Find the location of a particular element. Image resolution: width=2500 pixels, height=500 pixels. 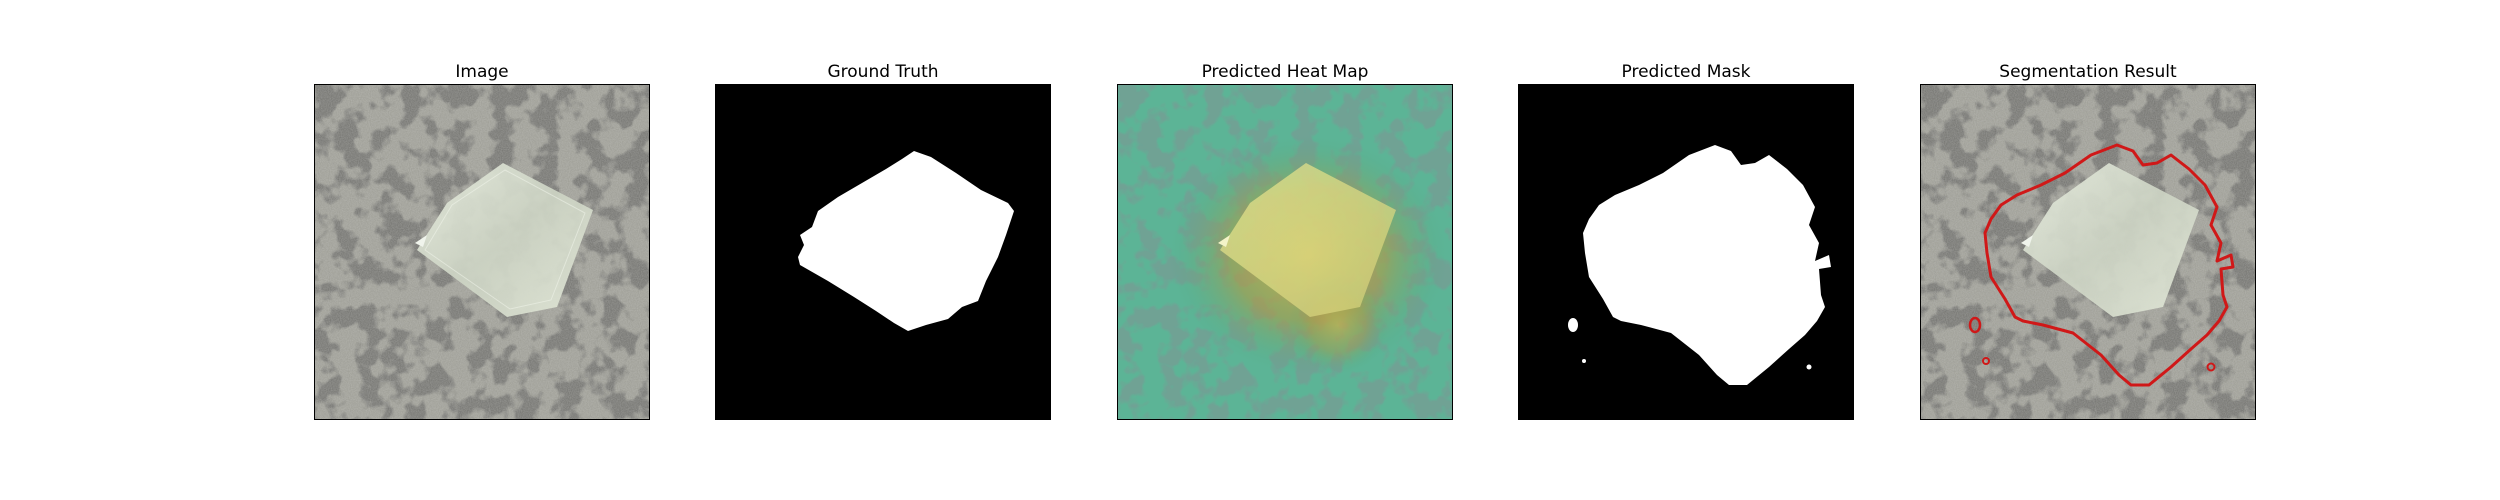

panel-ground-truth-frame is located at coordinates (883, 252).